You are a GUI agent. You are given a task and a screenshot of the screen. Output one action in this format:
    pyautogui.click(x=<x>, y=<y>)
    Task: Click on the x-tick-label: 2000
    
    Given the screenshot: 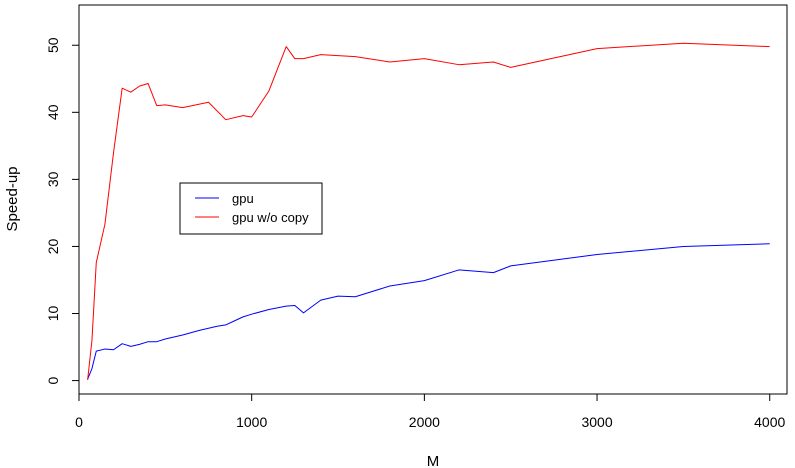 What is the action you would take?
    pyautogui.click(x=424, y=422)
    